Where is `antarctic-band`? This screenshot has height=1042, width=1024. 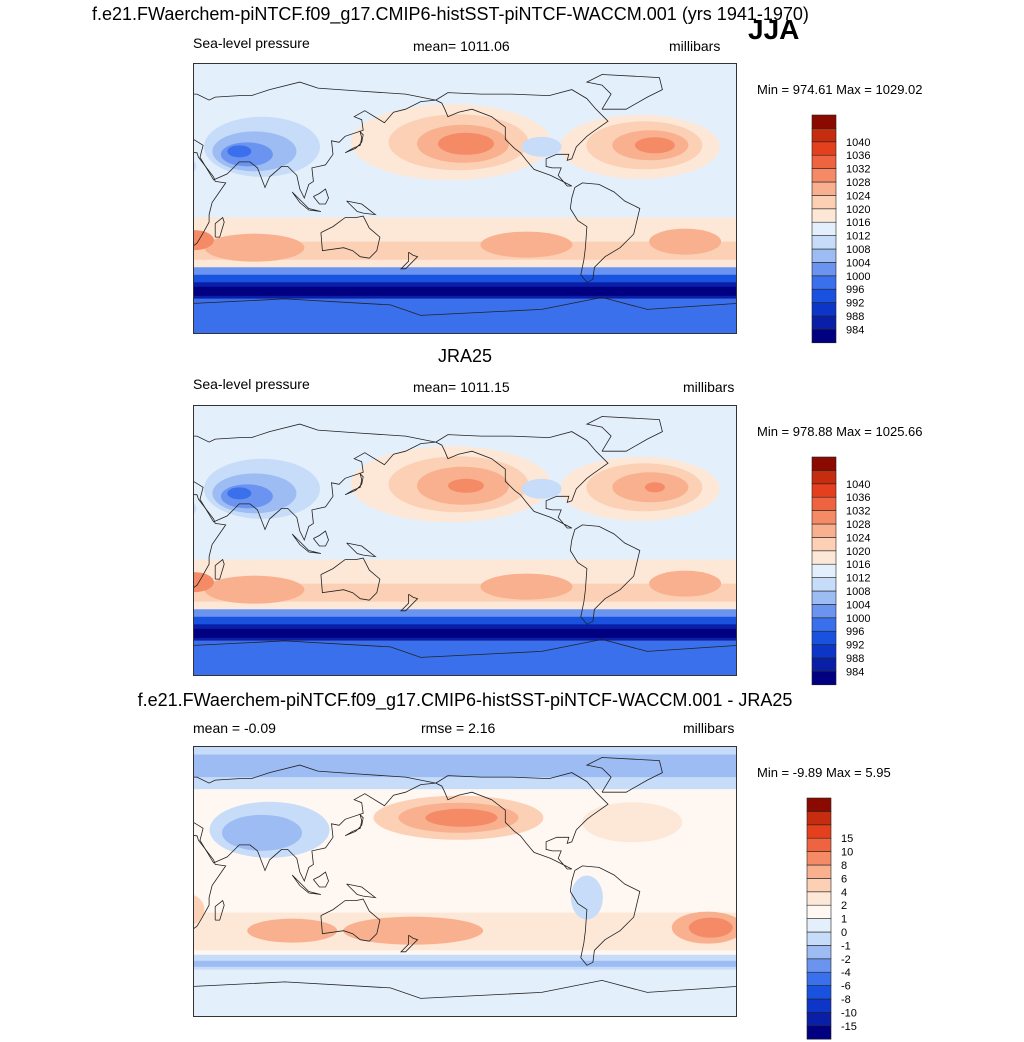 antarctic-band is located at coordinates (465, 992).